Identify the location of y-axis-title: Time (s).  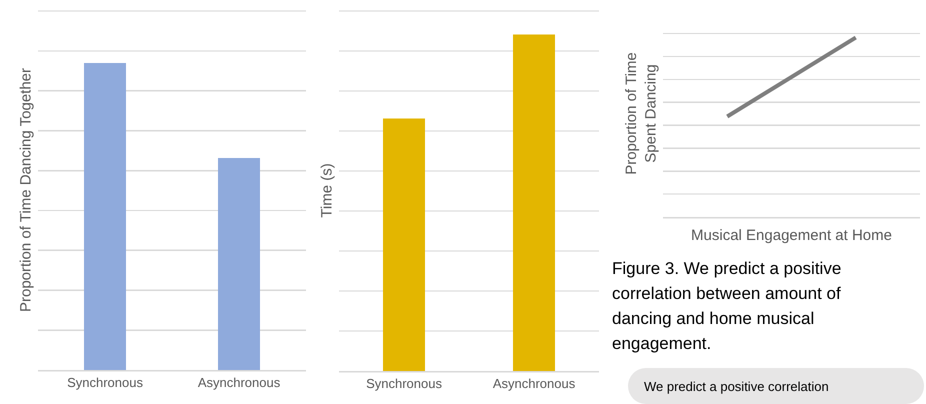
(327, 190).